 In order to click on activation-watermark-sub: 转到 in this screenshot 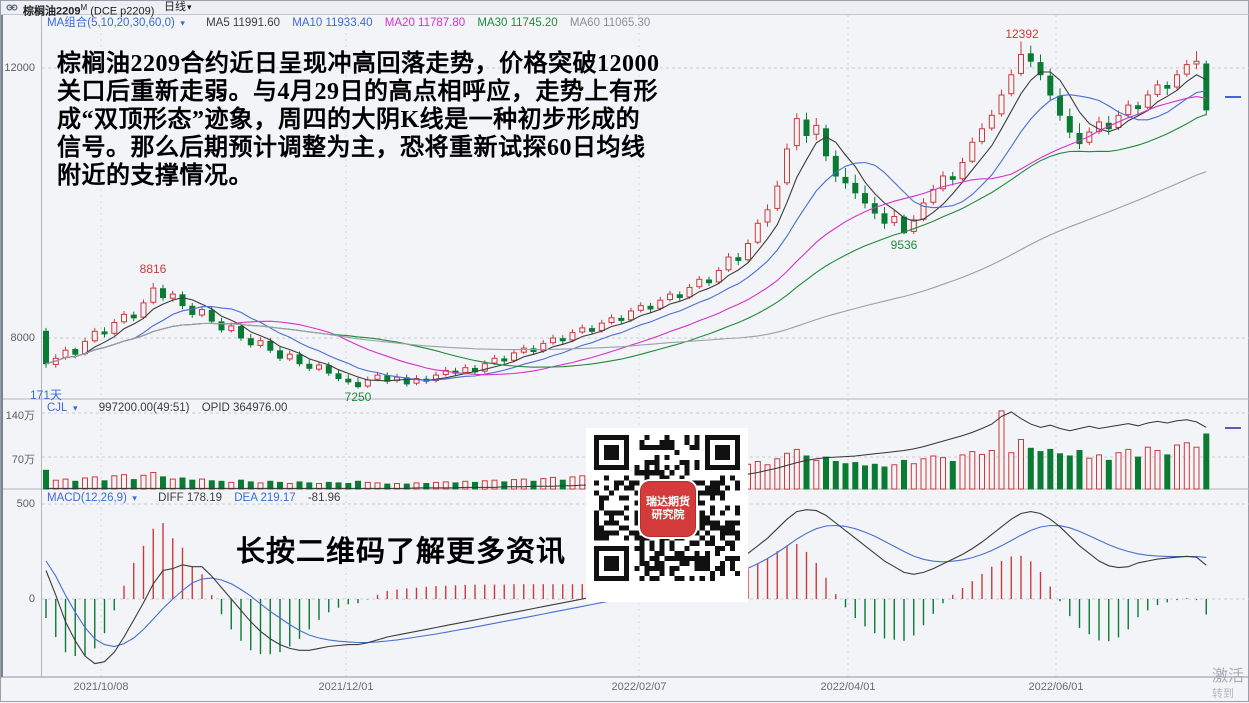, I will do `click(1223, 694)`.